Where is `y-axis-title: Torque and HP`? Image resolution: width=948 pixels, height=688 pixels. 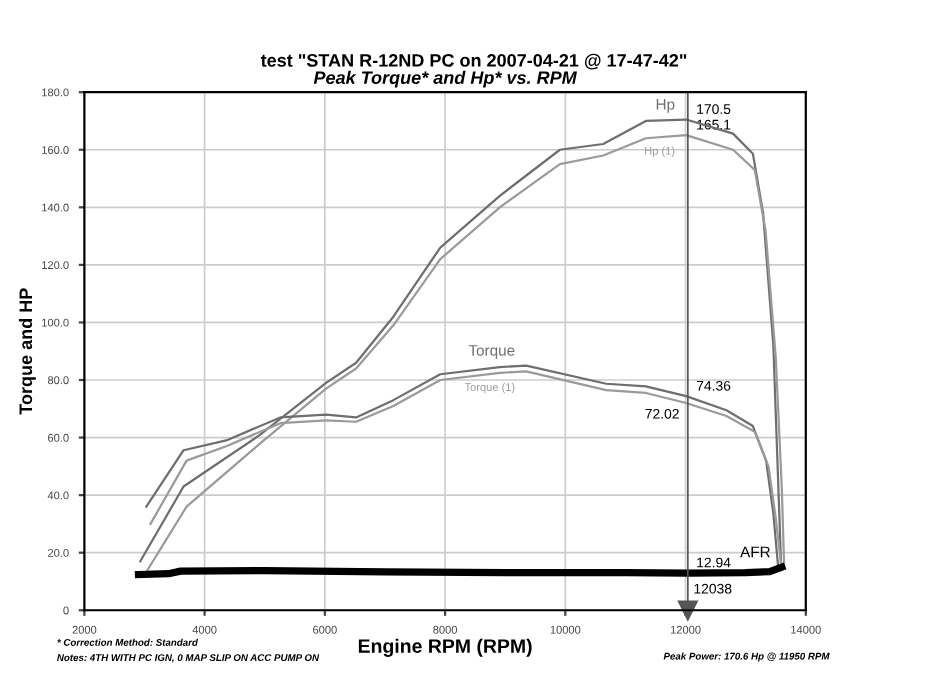
y-axis-title: Torque and HP is located at coordinates (27, 351).